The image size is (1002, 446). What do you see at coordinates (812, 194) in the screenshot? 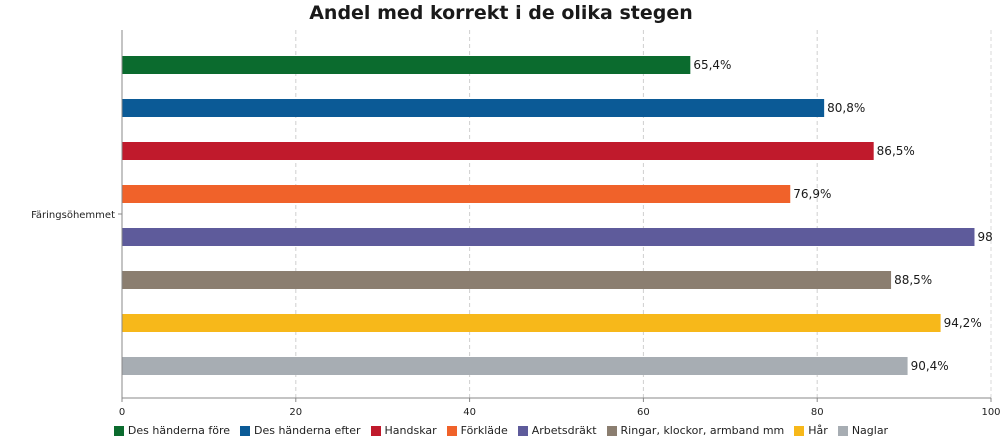
I see `data-label: 76,9%` at bounding box center [812, 194].